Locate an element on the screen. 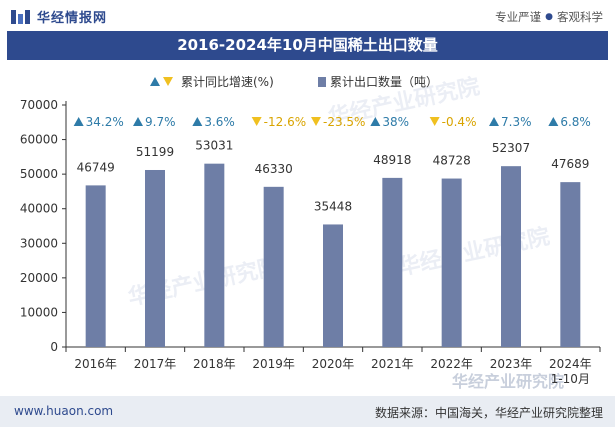  slogan: 专业严谨 ● 客观科学 is located at coordinates (549, 17).